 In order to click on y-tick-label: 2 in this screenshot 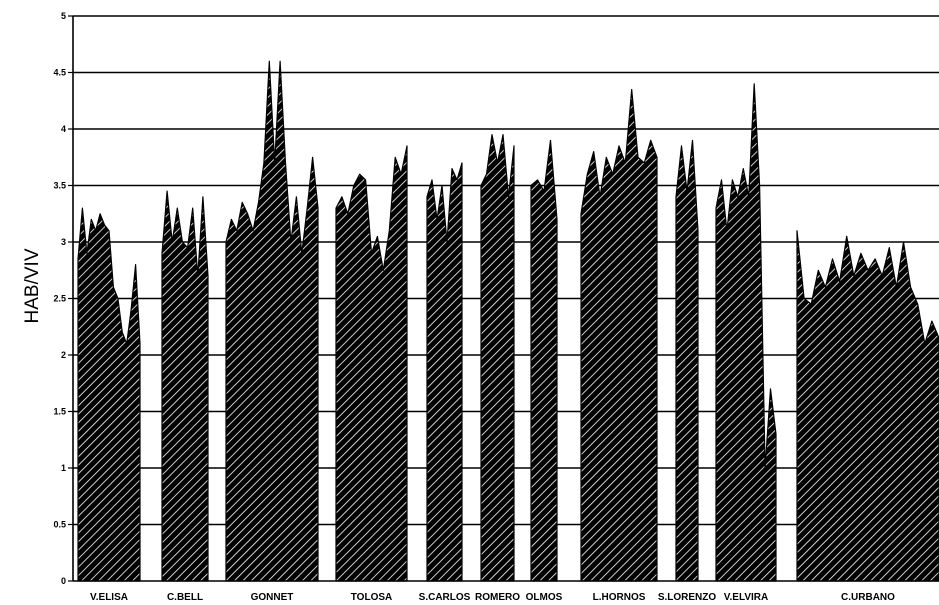, I will do `click(63, 355)`.